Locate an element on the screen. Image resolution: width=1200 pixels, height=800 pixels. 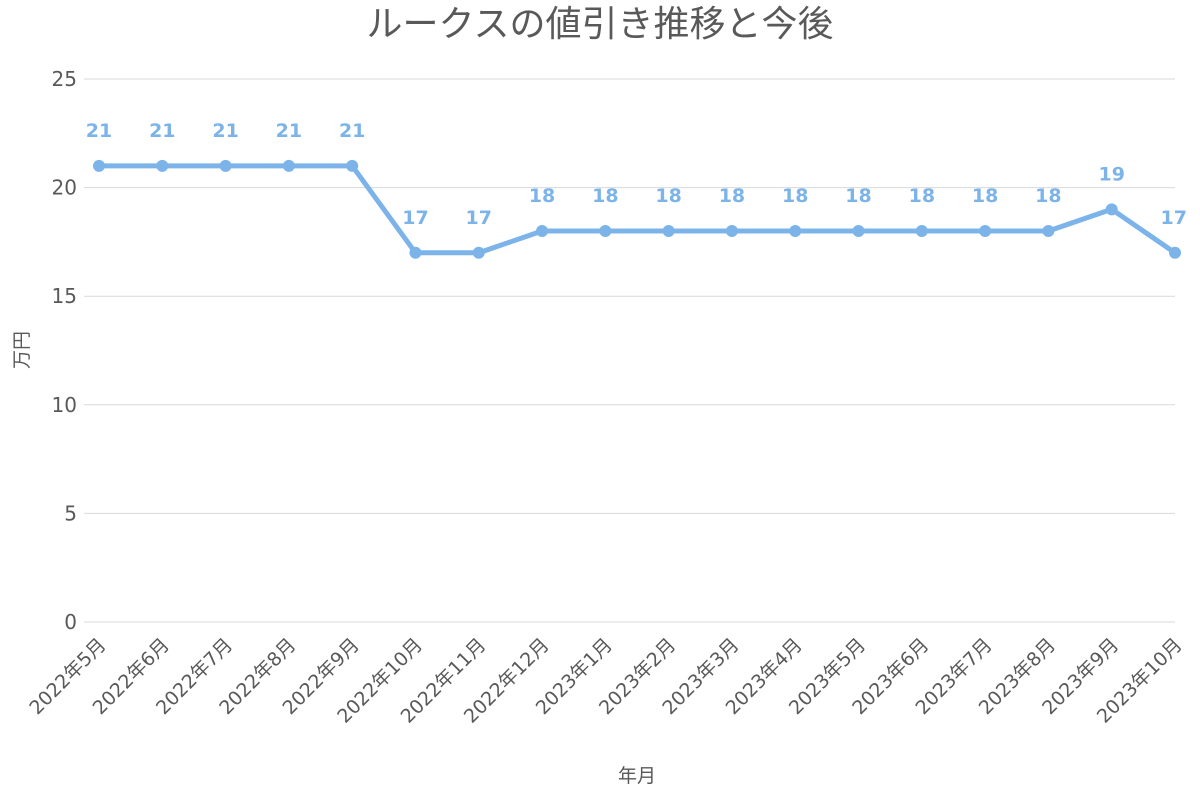
series-layer is located at coordinates (637, 209).